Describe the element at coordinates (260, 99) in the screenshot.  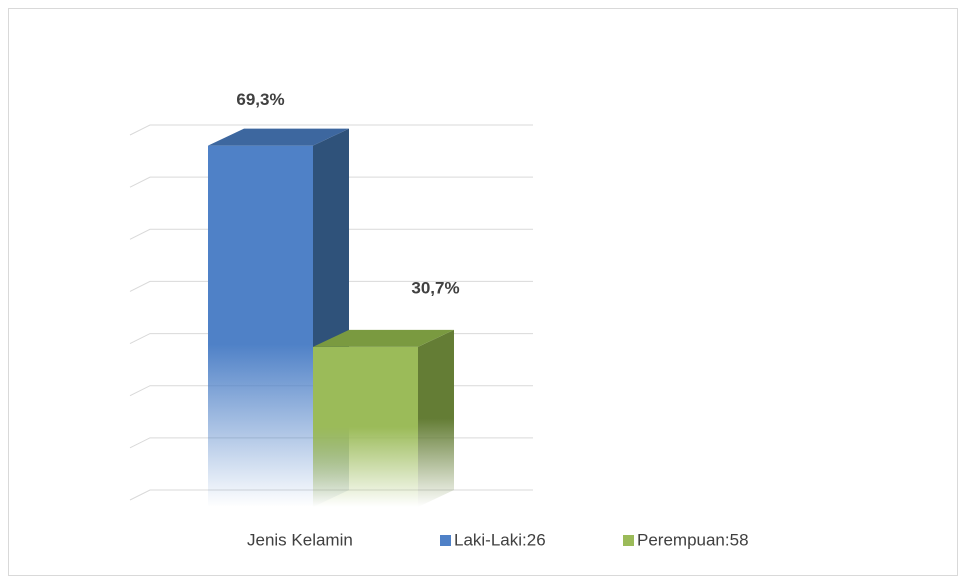
I see `data-label: 69,3%` at that location.